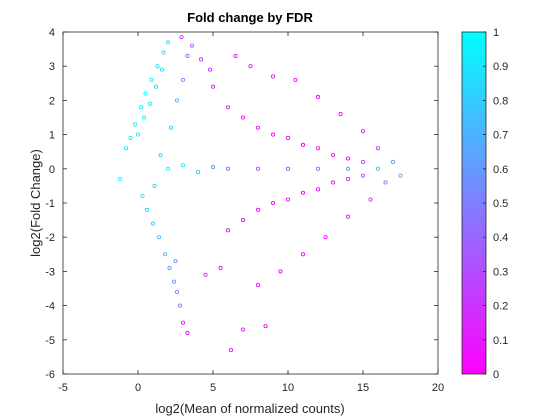  What do you see at coordinates (50, 341) in the screenshot?
I see `y-tick-label: -5` at bounding box center [50, 341].